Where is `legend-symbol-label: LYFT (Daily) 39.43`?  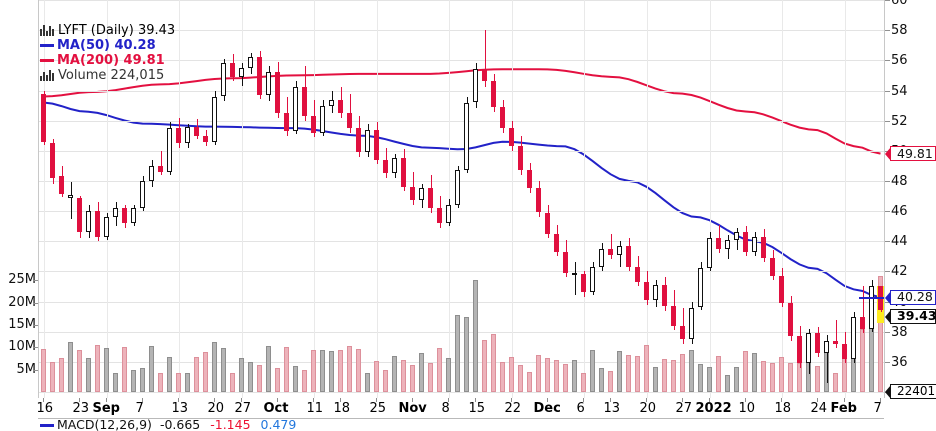
legend-symbol-label: LYFT (Daily) 39.43 is located at coordinates (117, 30).